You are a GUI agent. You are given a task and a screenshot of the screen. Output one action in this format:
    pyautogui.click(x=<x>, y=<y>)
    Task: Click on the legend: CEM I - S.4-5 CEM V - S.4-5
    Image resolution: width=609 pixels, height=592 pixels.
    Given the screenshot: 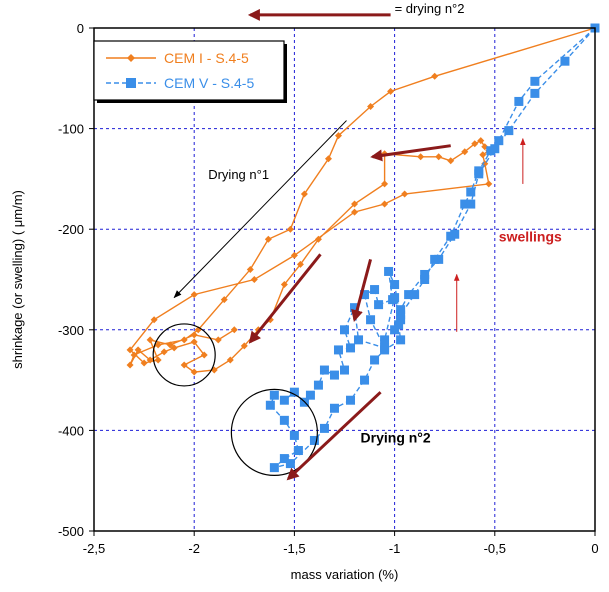 What is the action you would take?
    pyautogui.click(x=190, y=71)
    